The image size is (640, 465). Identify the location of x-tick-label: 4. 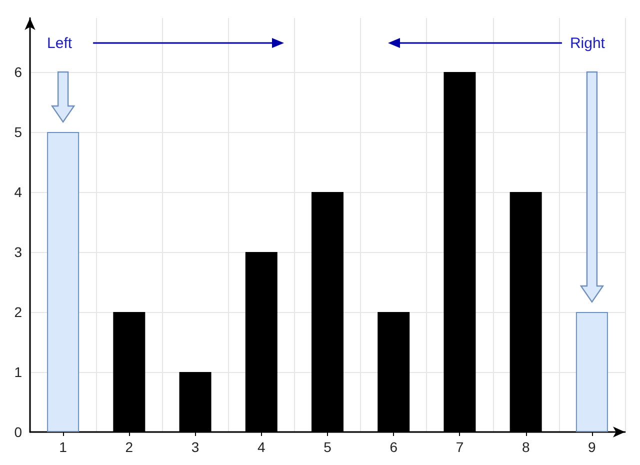
(261, 447).